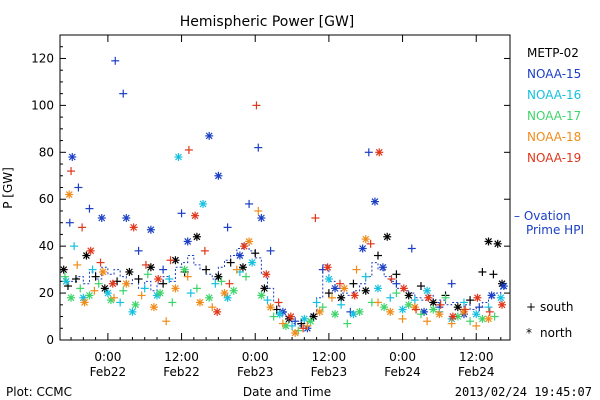 This screenshot has width=600, height=400. What do you see at coordinates (553, 53) in the screenshot?
I see `legend-item: METP-02` at bounding box center [553, 53].